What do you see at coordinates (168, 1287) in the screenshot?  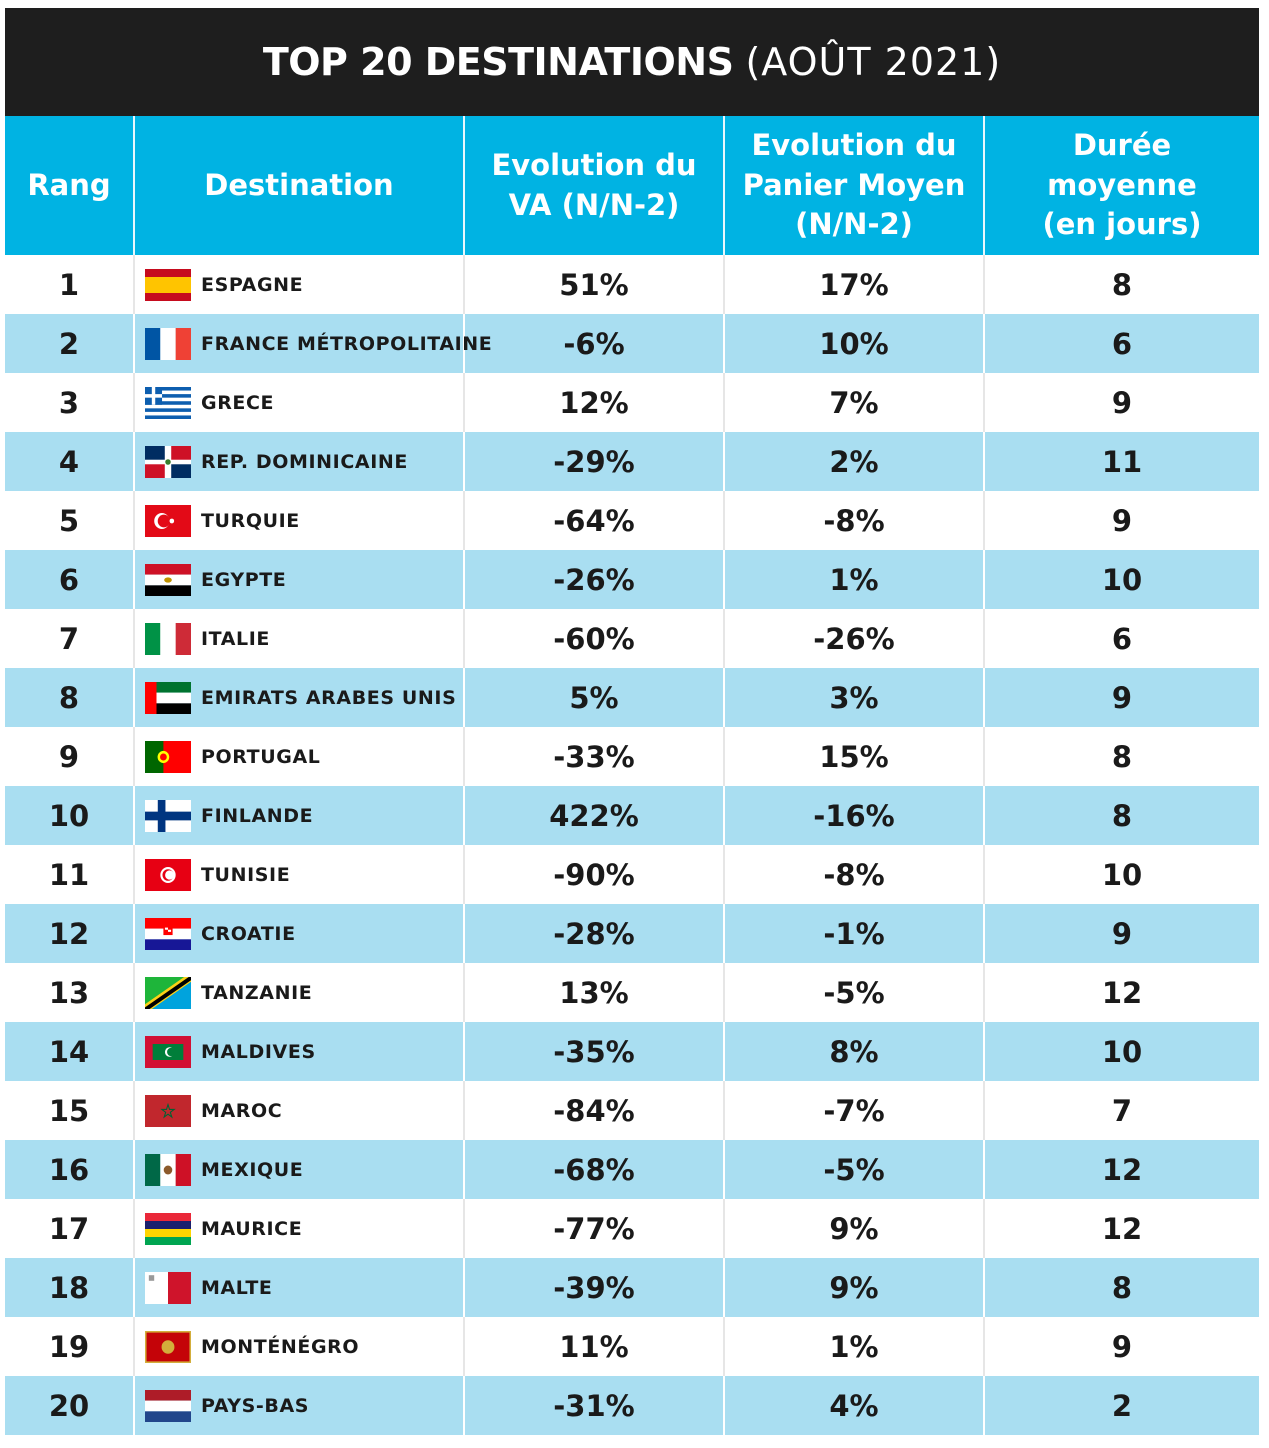 I see `malta-flag-icon` at bounding box center [168, 1287].